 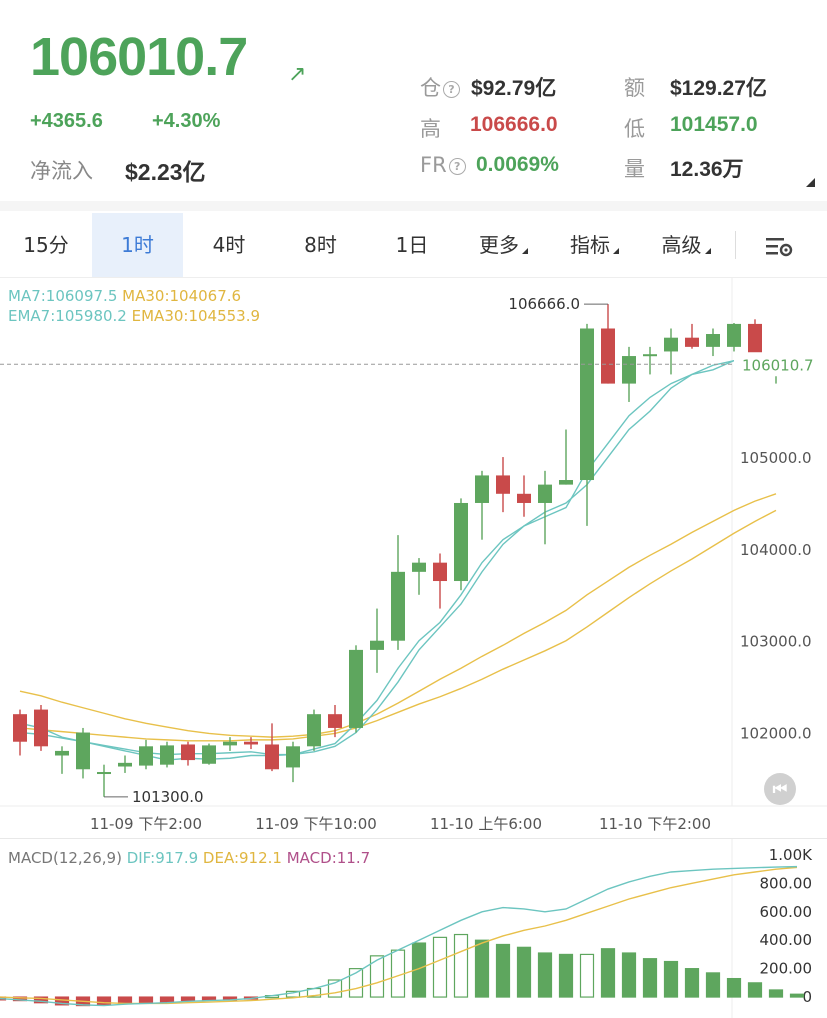 What do you see at coordinates (776, 550) in the screenshot?
I see `y-tick-label: 104000.0` at bounding box center [776, 550].